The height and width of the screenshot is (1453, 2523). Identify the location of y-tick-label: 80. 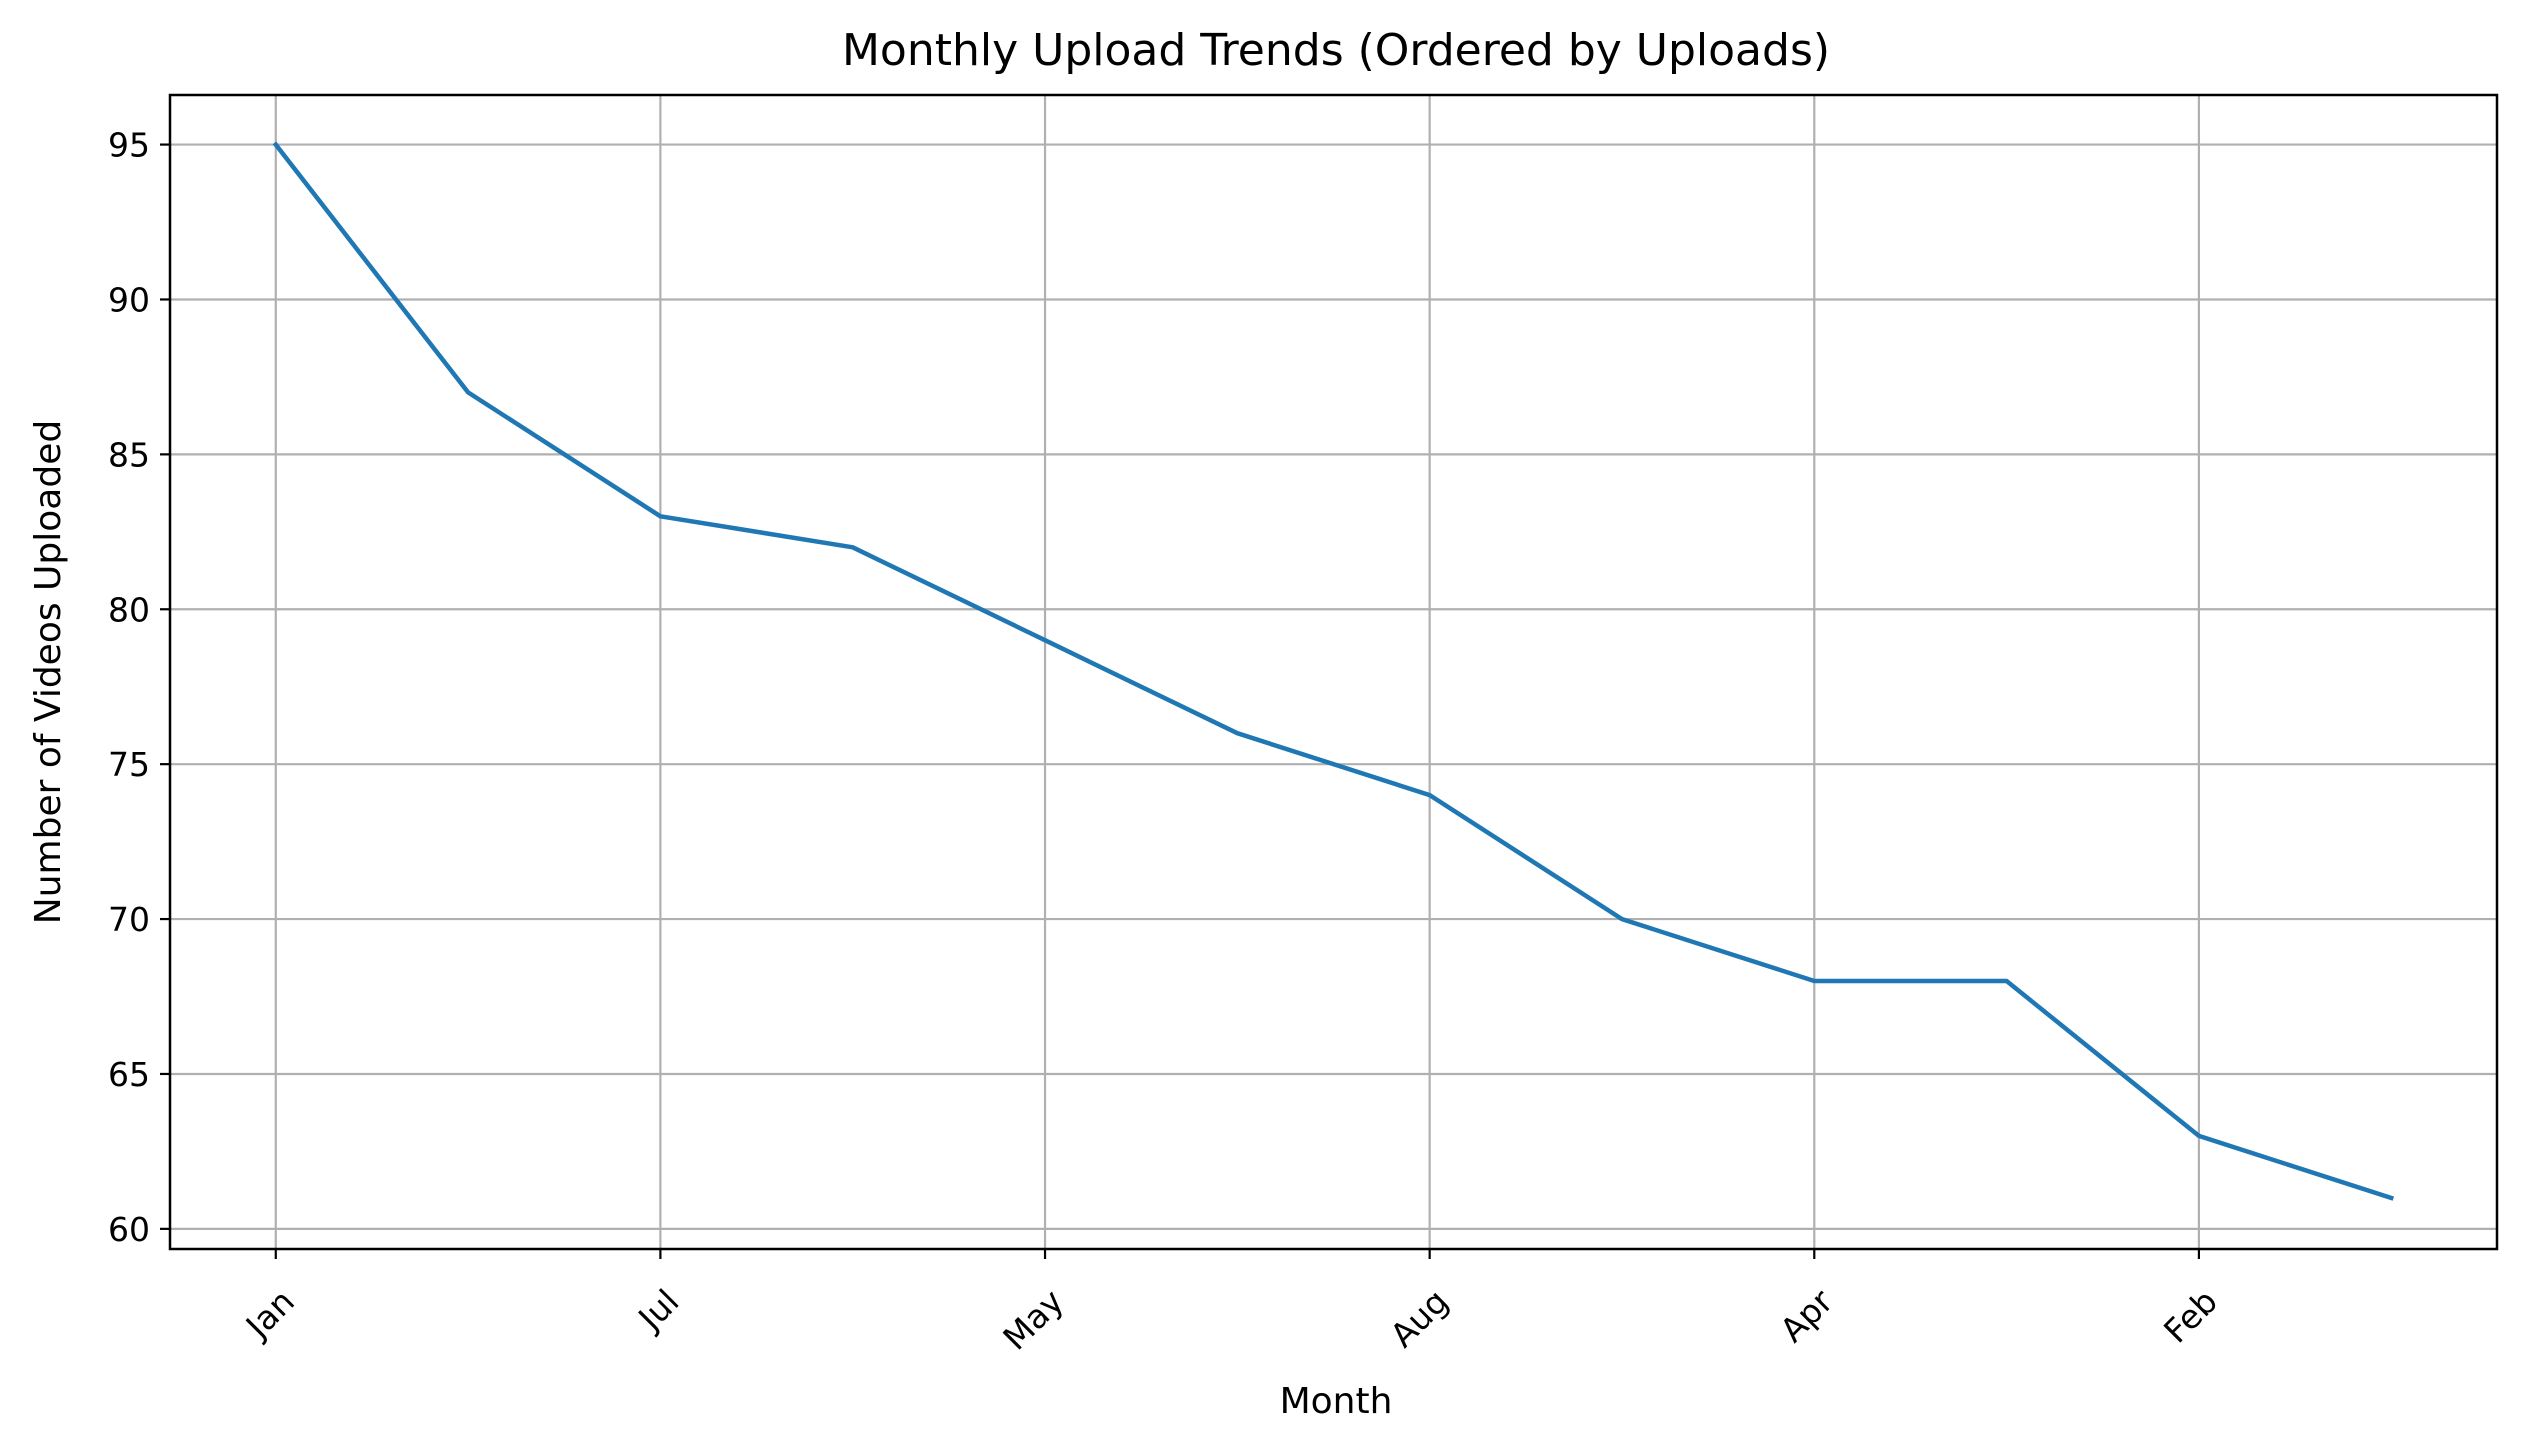
(129, 609).